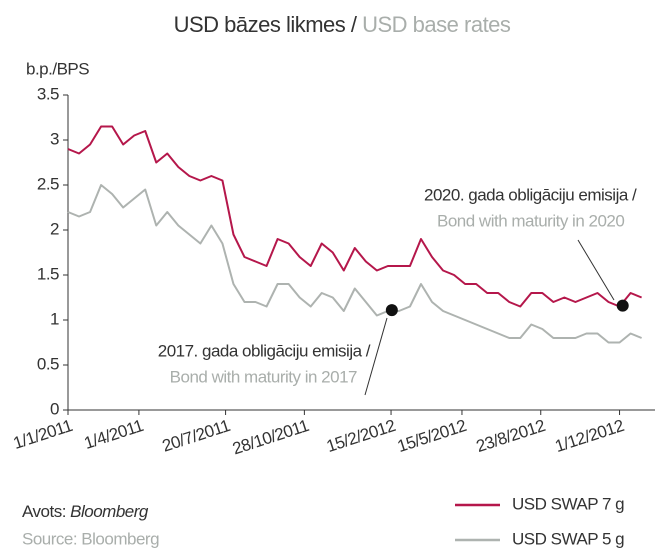  Describe the element at coordinates (54, 138) in the screenshot. I see `y-tick-label: 3` at that location.